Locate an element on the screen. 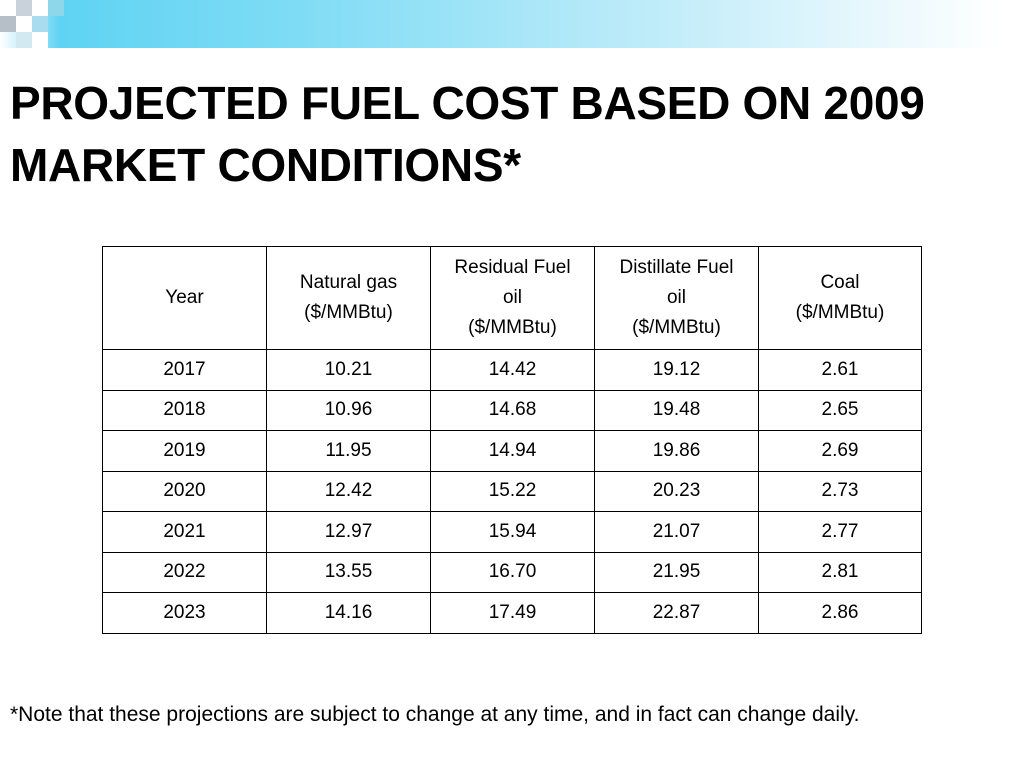  column-header-natural-gas: Natural gas ($/MMBtu) is located at coordinates (348, 298).